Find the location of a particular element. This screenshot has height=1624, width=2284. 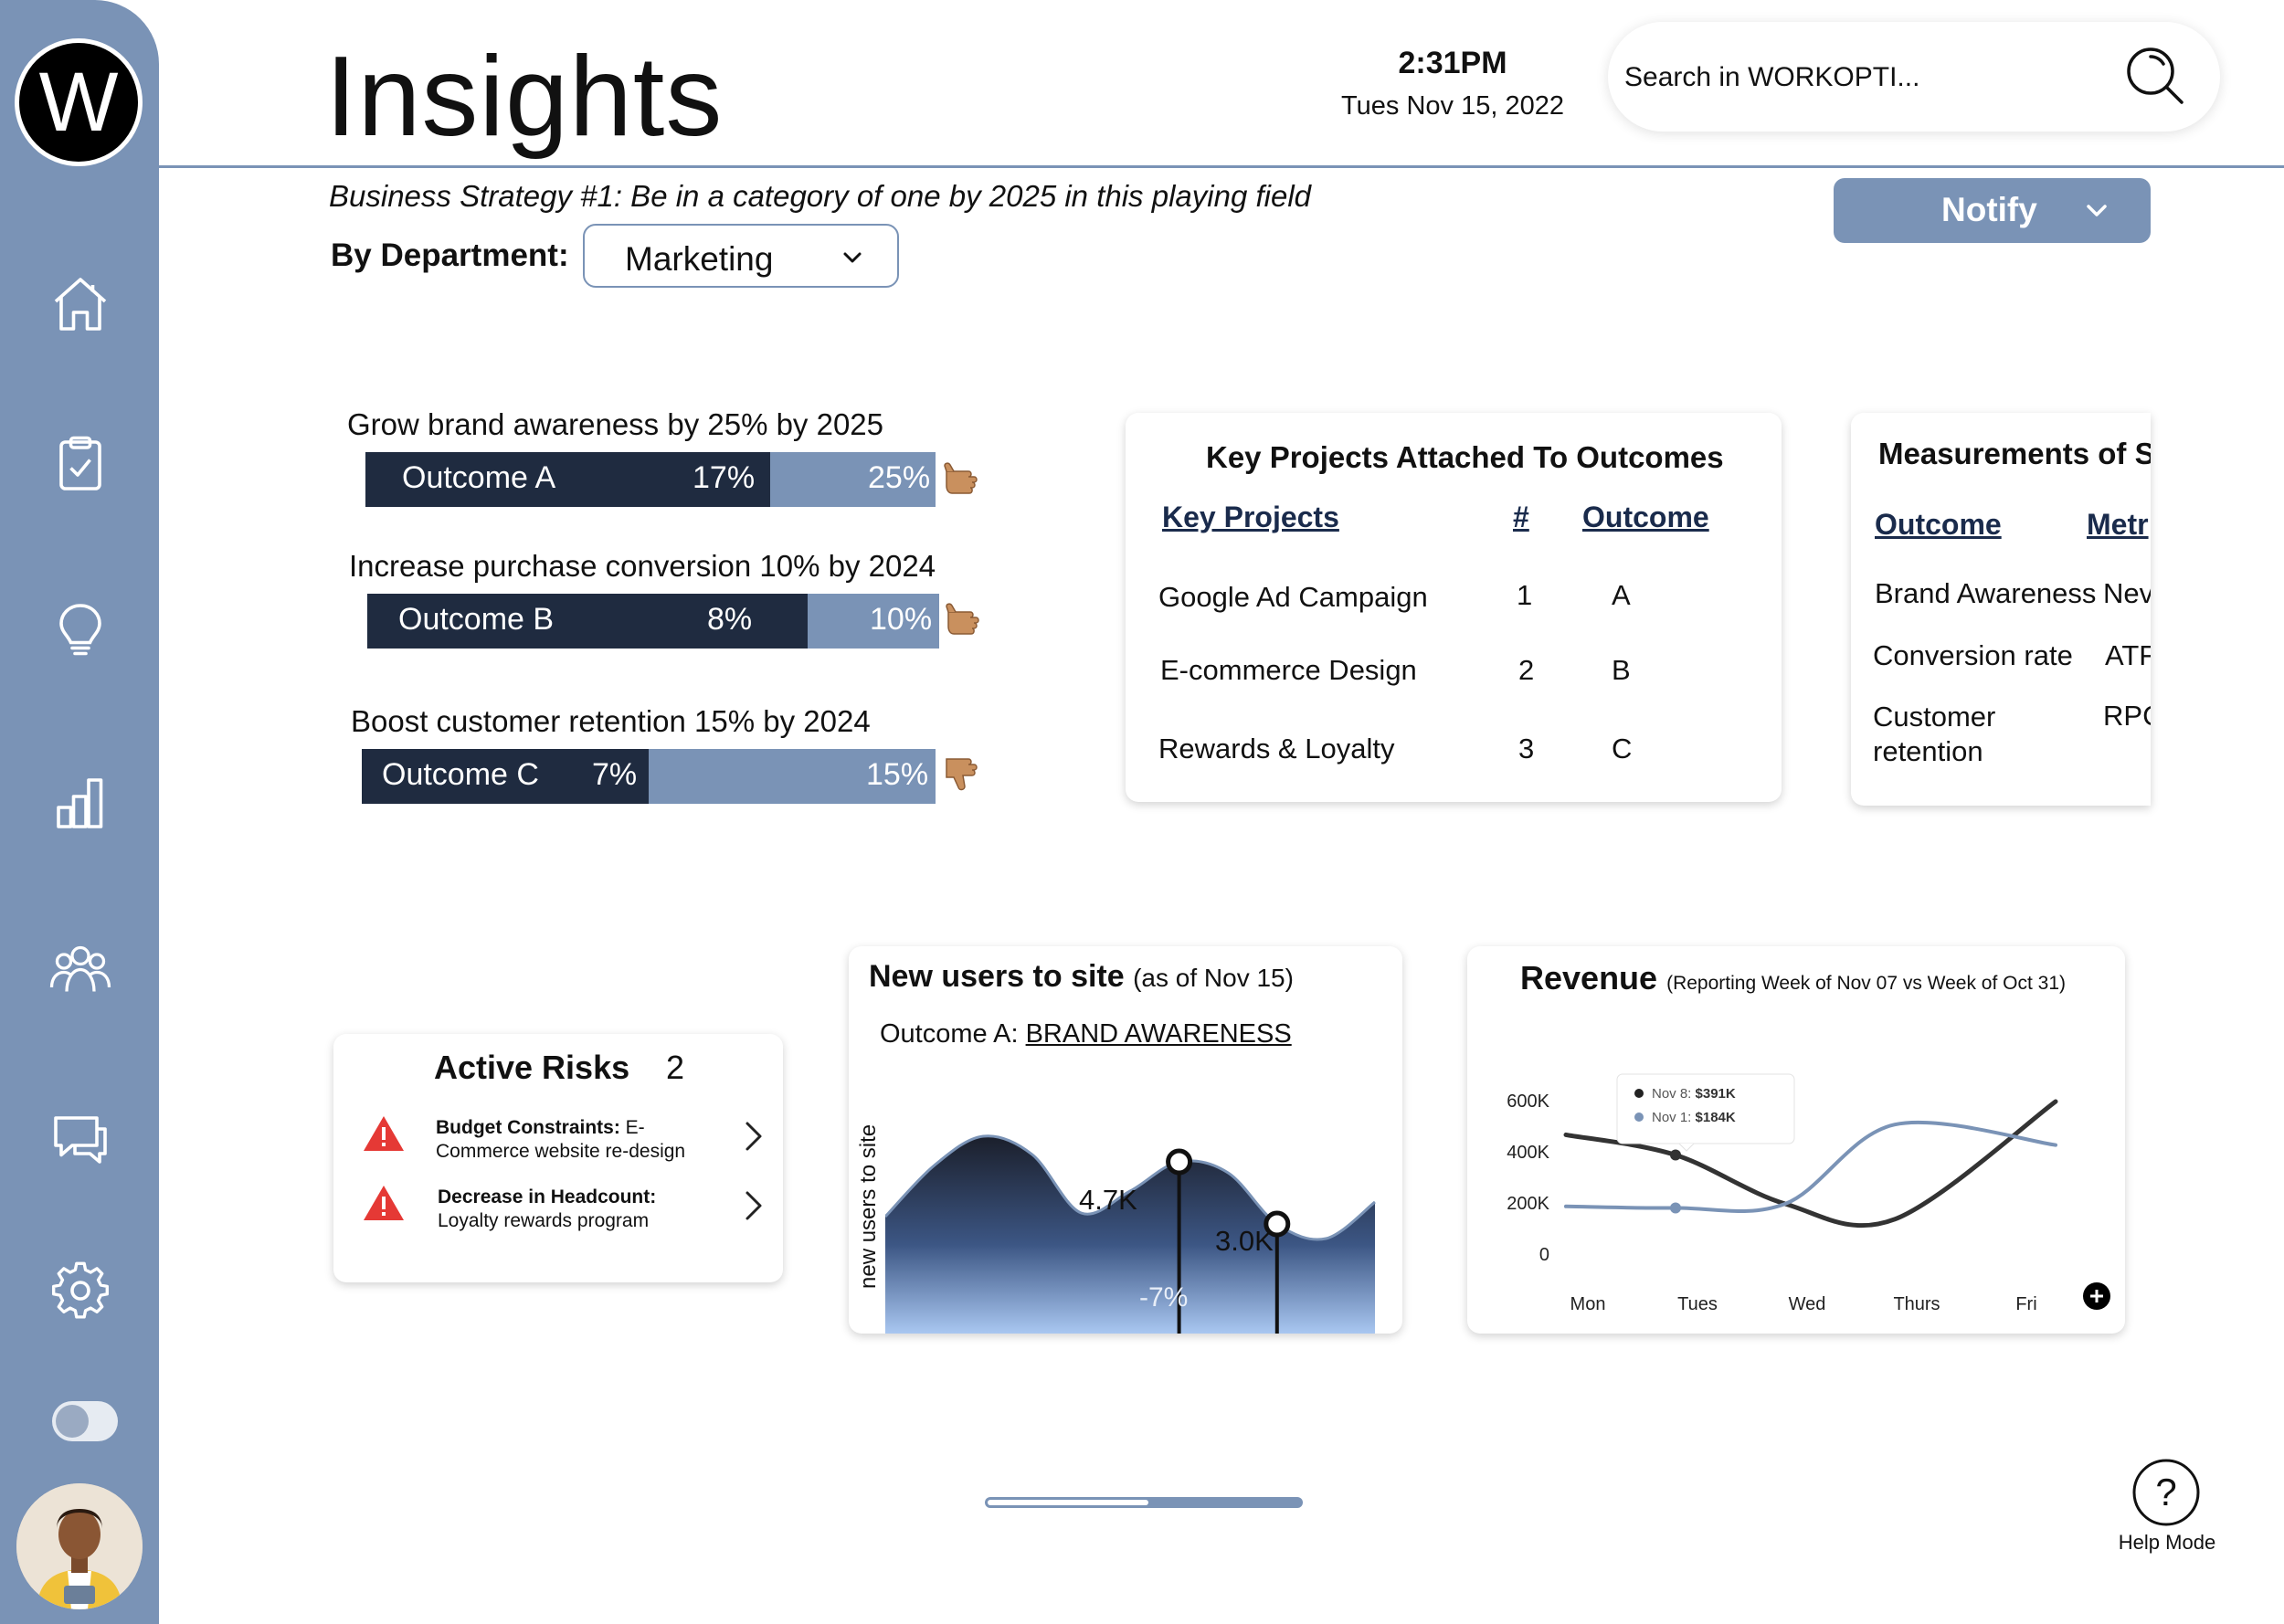

risk-item-title: Decrease in Headcount: is located at coordinates (547, 1197).